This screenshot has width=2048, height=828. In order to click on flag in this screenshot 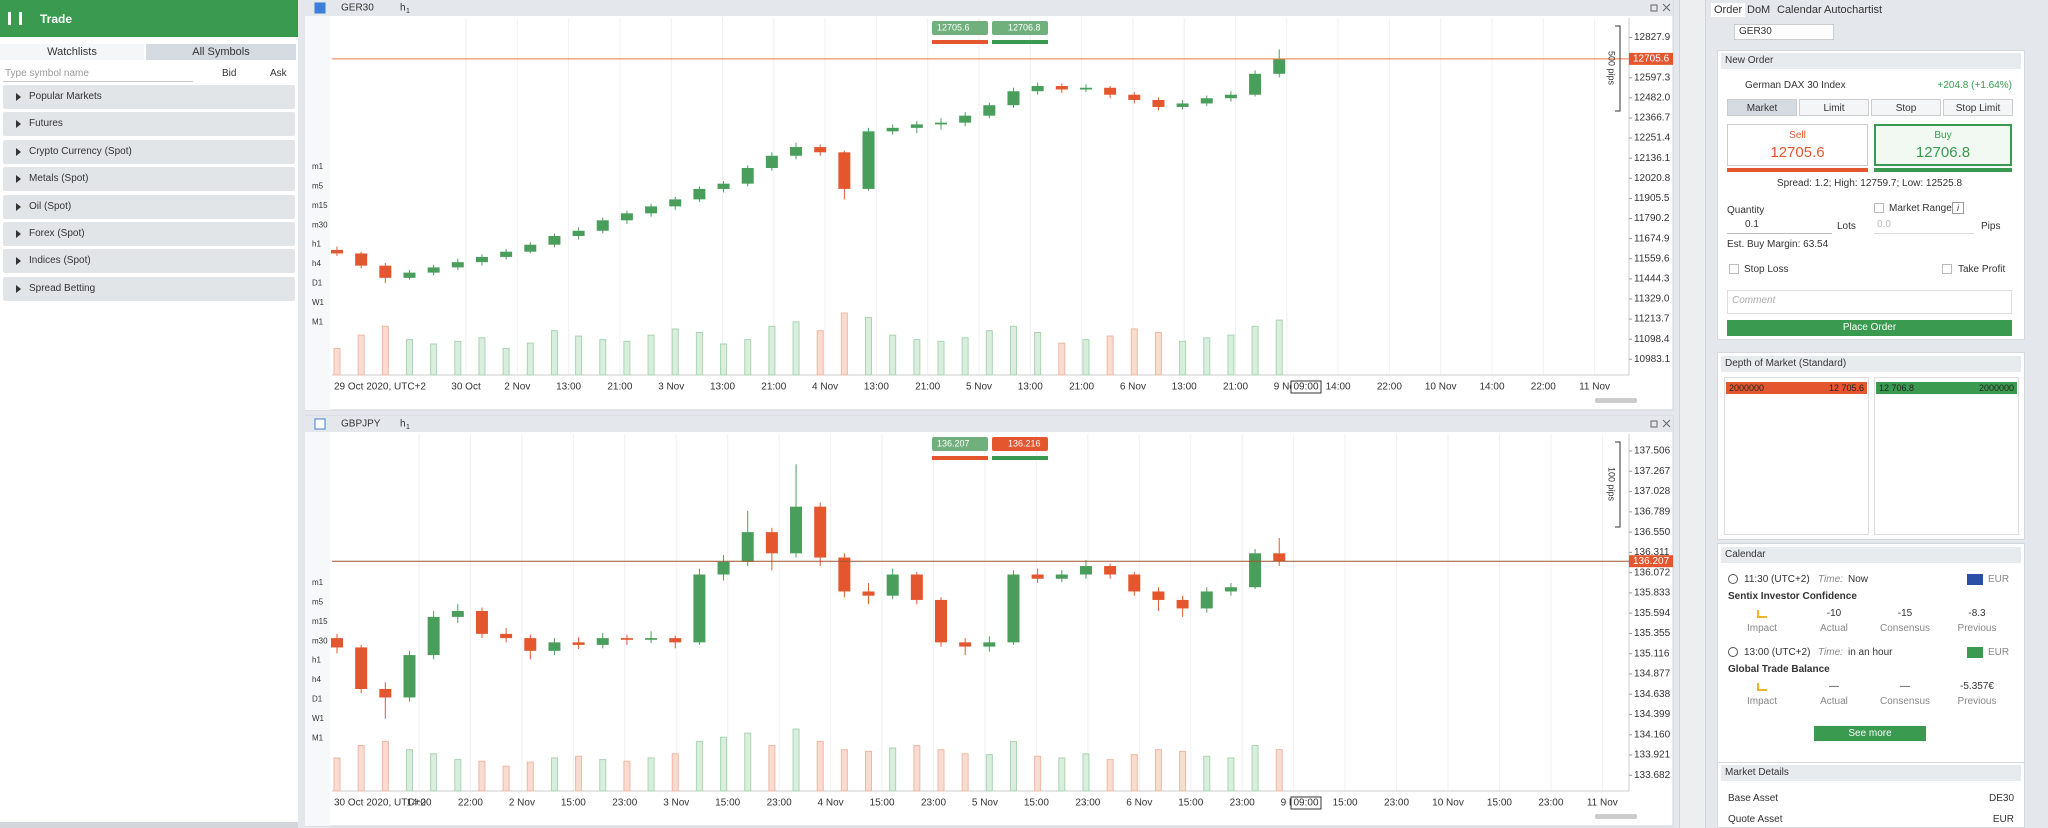, I will do `click(1975, 579)`.